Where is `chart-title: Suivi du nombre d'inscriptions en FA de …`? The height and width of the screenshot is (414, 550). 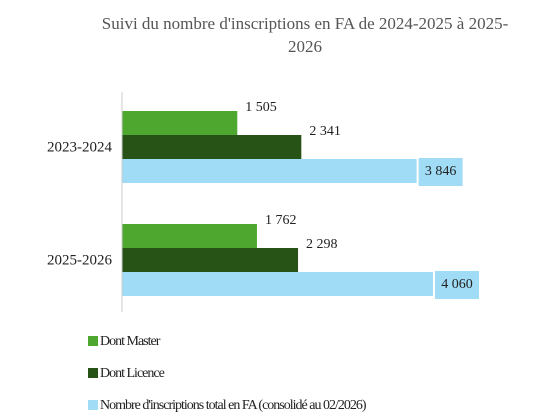
chart-title: Suivi du nombre d'inscriptions en FA de … is located at coordinates (305, 35).